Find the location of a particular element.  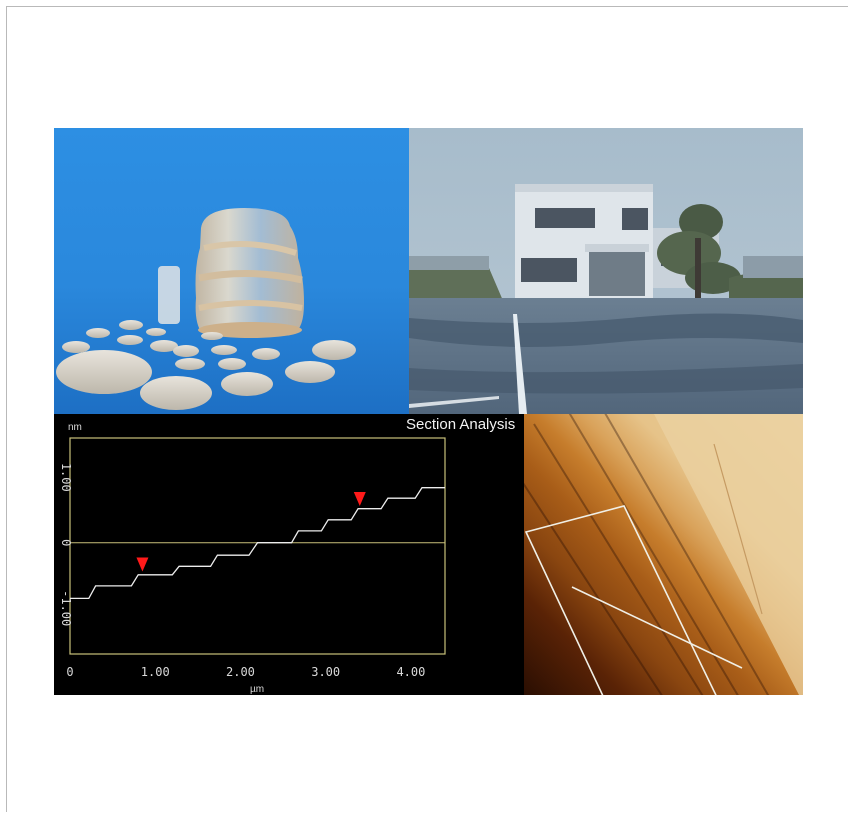

y-tick-label: -1.00 is located at coordinates (66, 608).